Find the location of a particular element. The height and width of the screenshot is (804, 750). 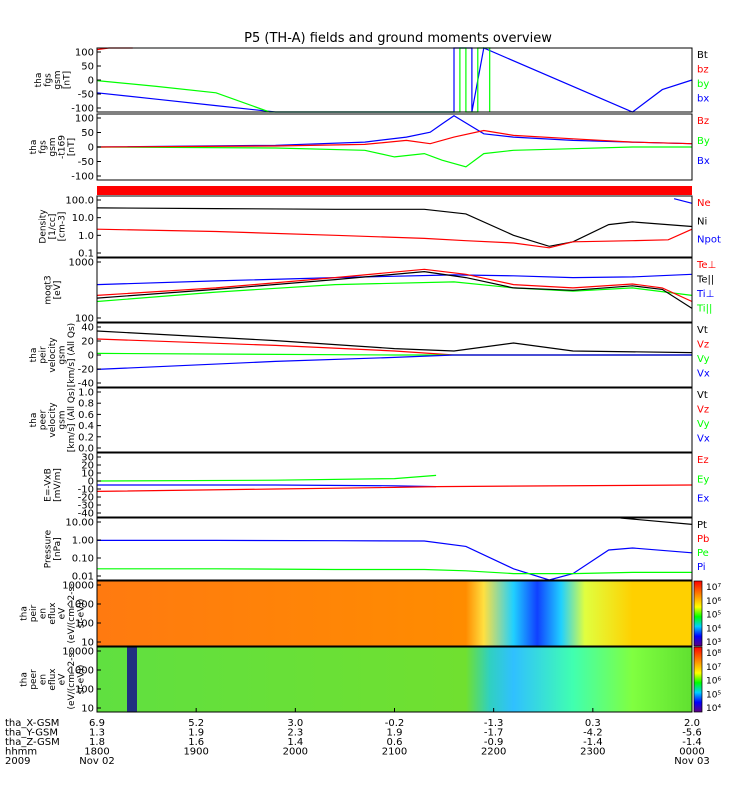

x-axis-row-label: tha_X-GSM is located at coordinates (32, 723).